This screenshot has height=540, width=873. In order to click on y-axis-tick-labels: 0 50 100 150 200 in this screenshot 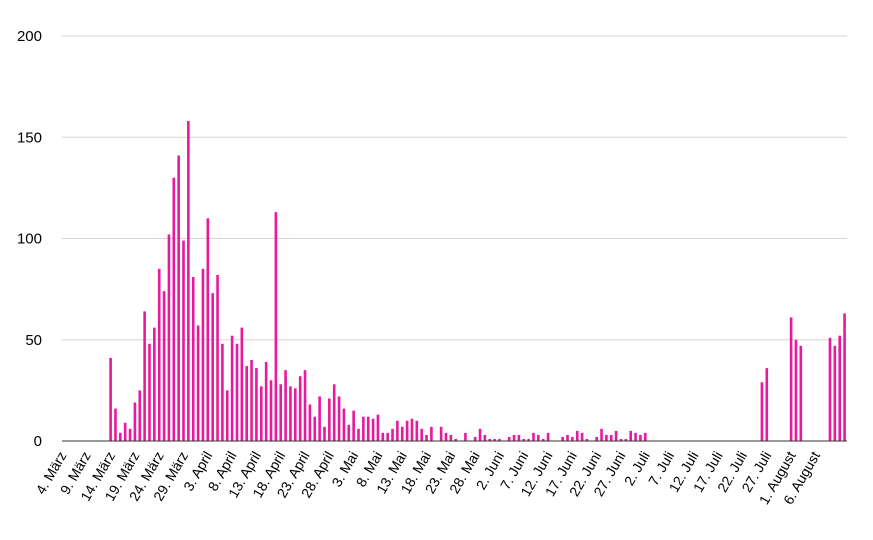, I will do `click(29, 239)`.